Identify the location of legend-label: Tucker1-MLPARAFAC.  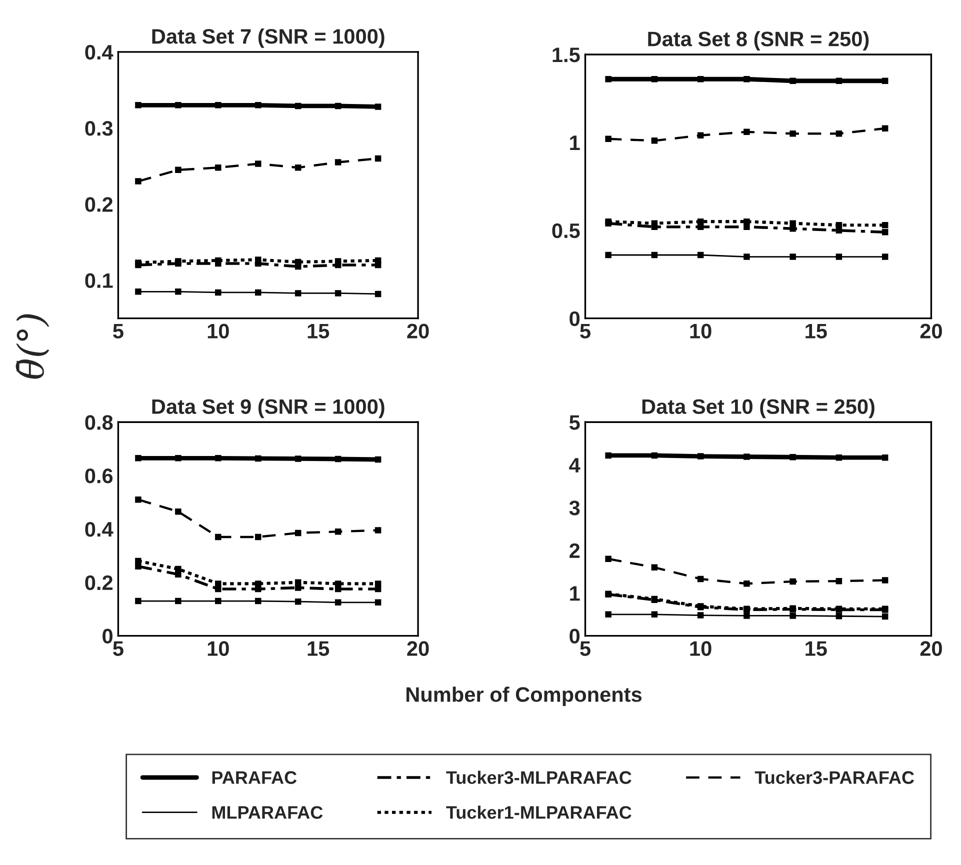
(539, 812).